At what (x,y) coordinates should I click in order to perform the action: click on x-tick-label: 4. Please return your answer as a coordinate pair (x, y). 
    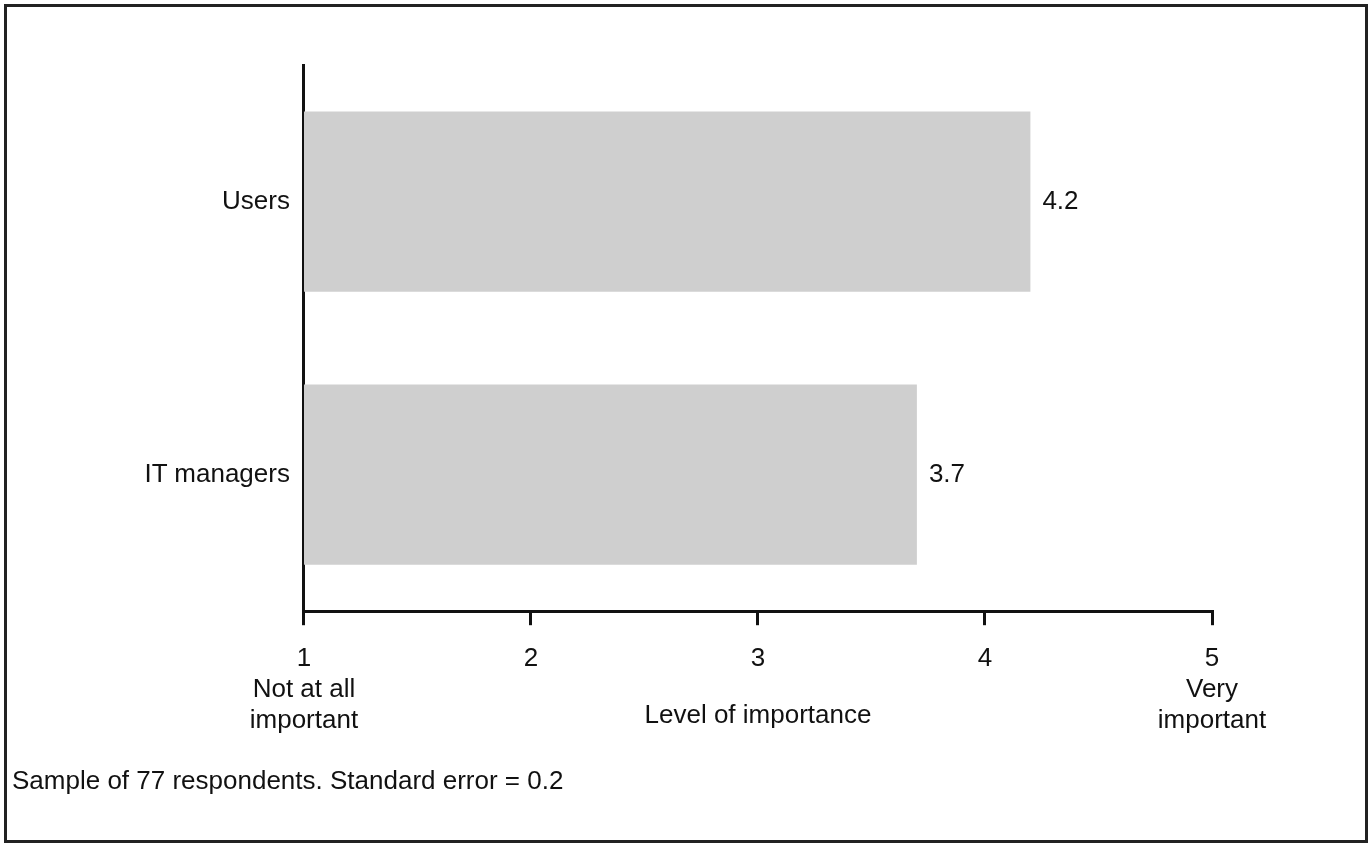
    Looking at the image, I should click on (985, 656).